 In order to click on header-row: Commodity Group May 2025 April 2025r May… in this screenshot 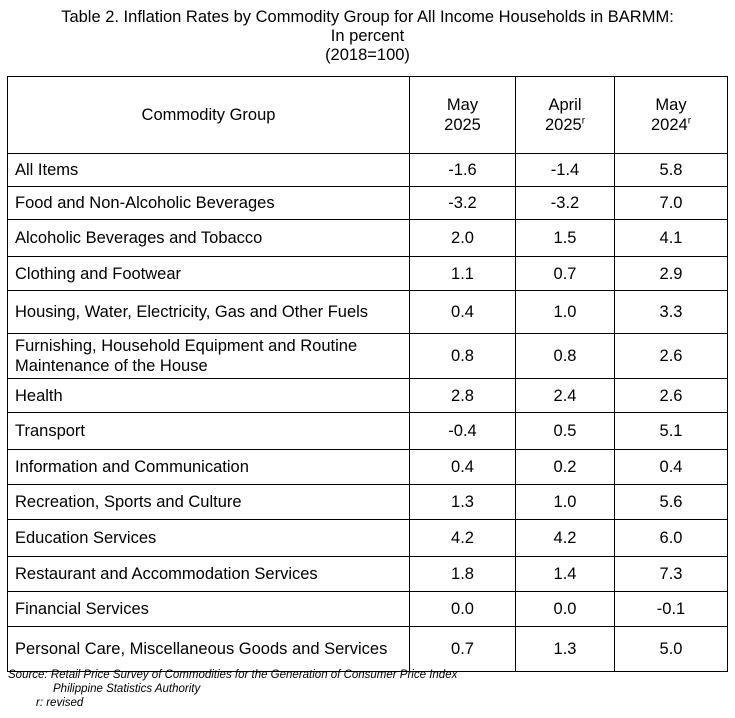, I will do `click(367, 115)`.